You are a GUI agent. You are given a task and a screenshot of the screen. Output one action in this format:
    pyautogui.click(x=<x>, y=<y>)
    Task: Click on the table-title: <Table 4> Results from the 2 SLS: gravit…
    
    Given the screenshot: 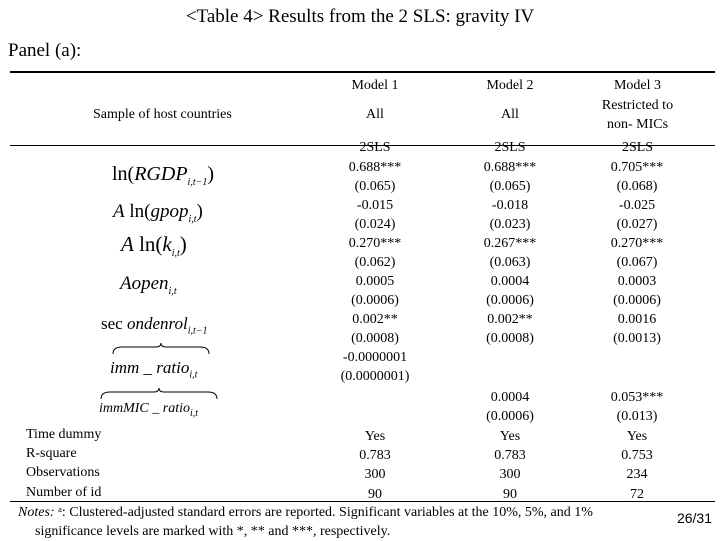 What is the action you would take?
    pyautogui.click(x=360, y=16)
    